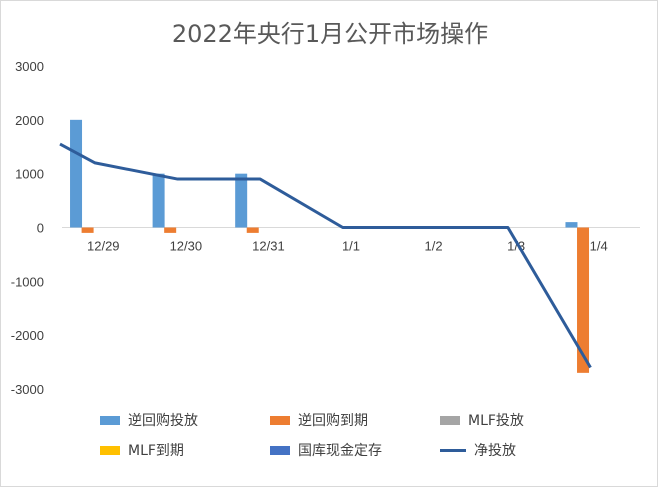 The width and height of the screenshot is (660, 489). I want to click on y-tick-label: 0, so click(40, 228).